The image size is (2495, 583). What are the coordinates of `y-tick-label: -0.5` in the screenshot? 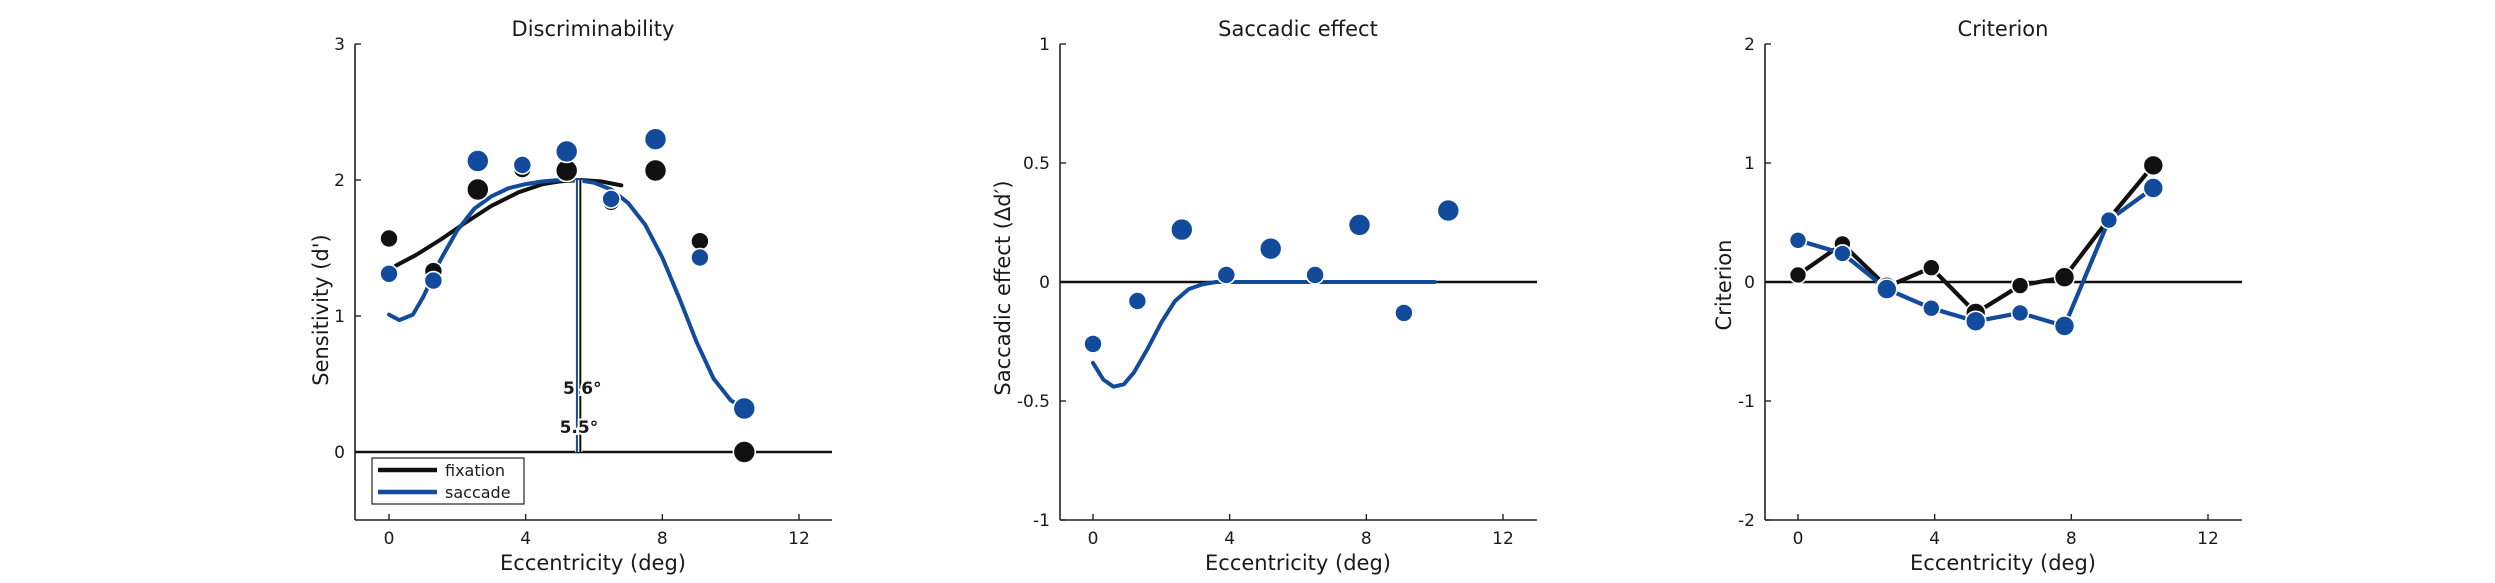 It's located at (1033, 402).